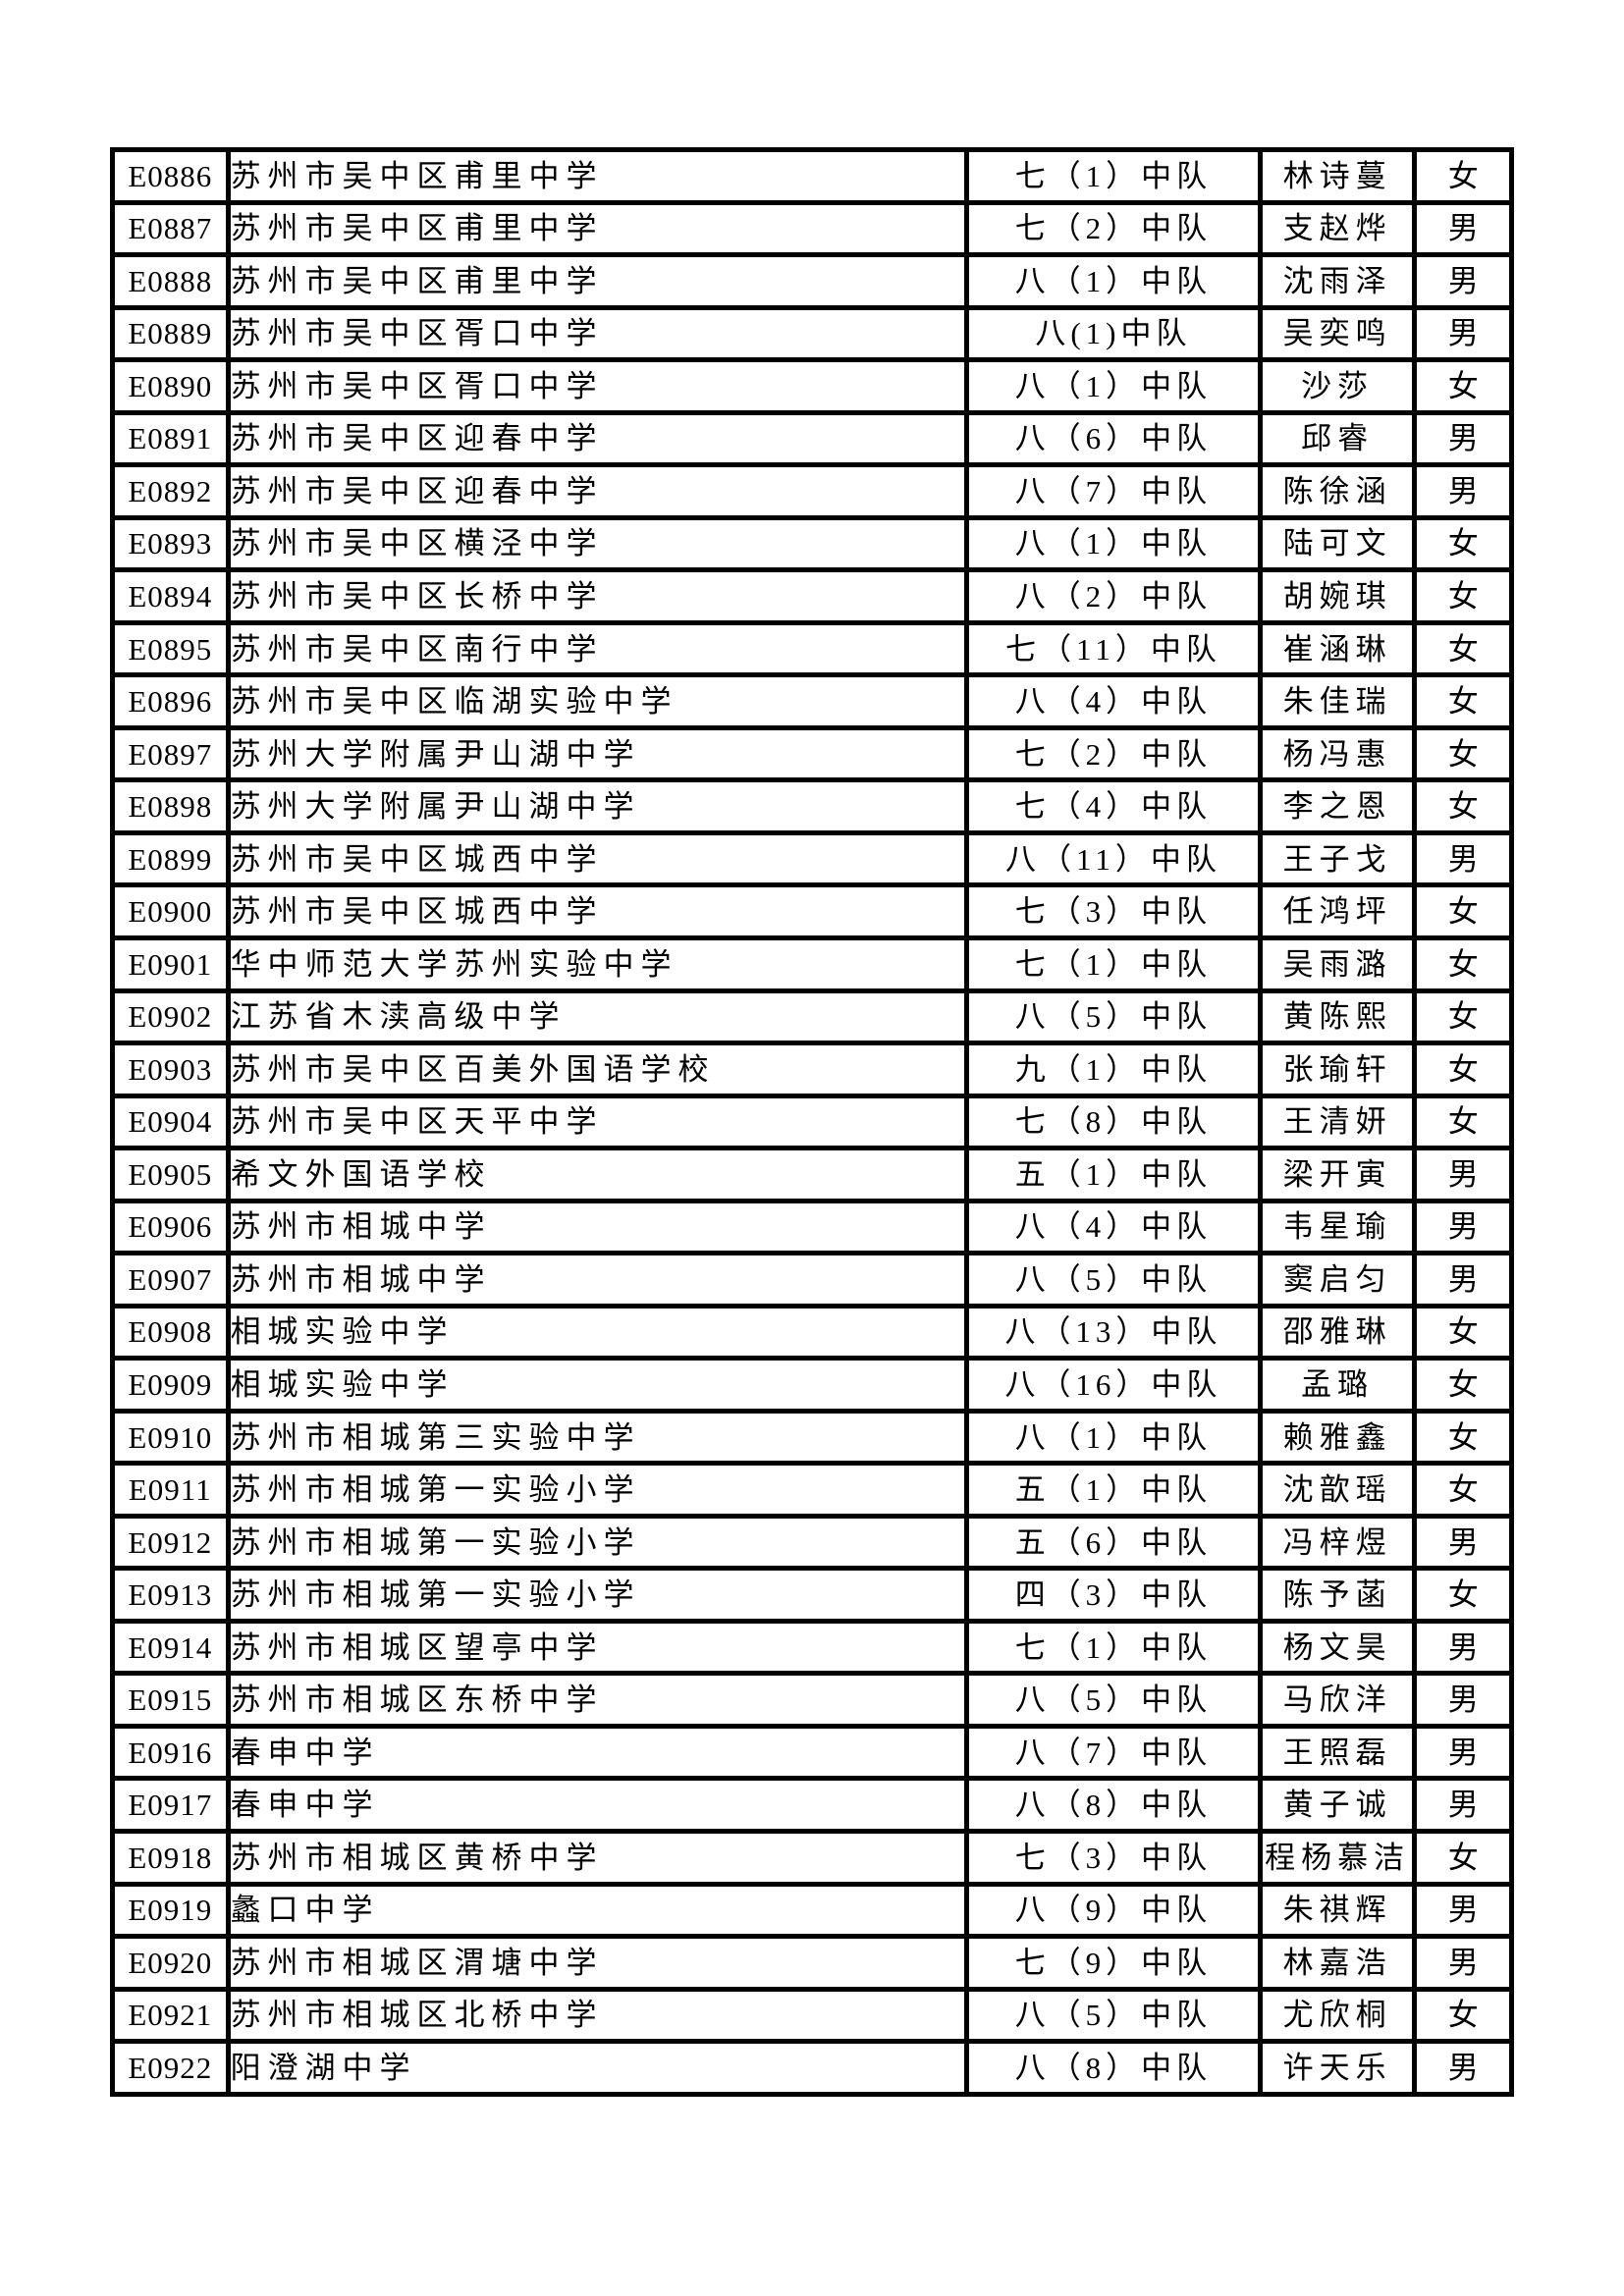  I want to click on student-id-cell: E0914, so click(170, 1647).